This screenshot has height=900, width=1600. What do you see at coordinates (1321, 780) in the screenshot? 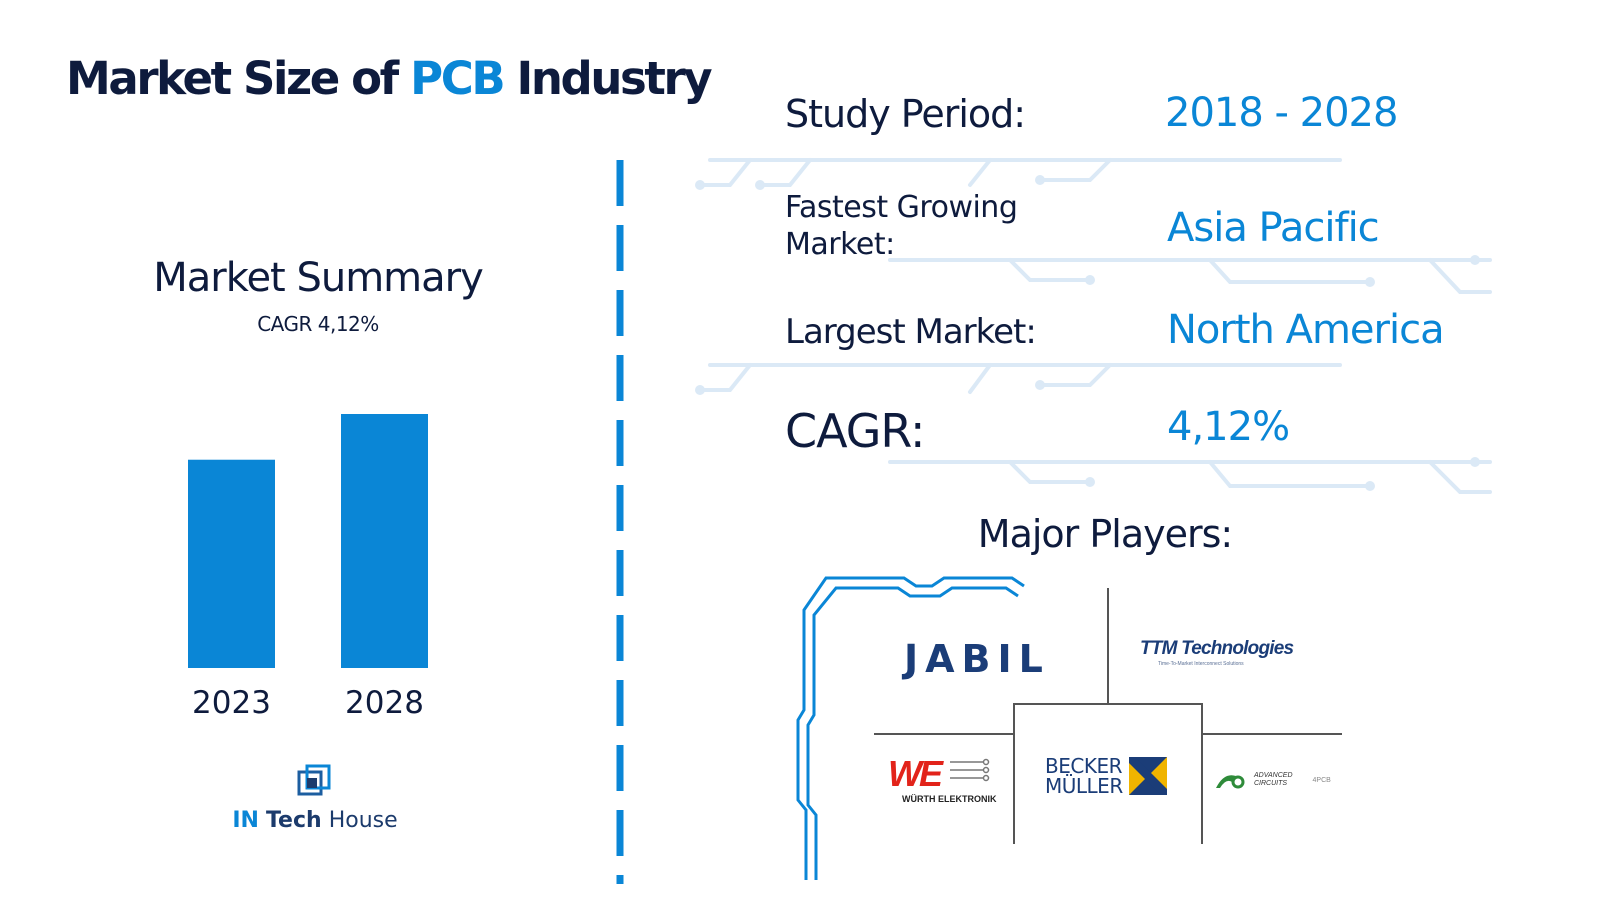
I see `advanced-logo-suffix: 4PCB` at bounding box center [1321, 780].